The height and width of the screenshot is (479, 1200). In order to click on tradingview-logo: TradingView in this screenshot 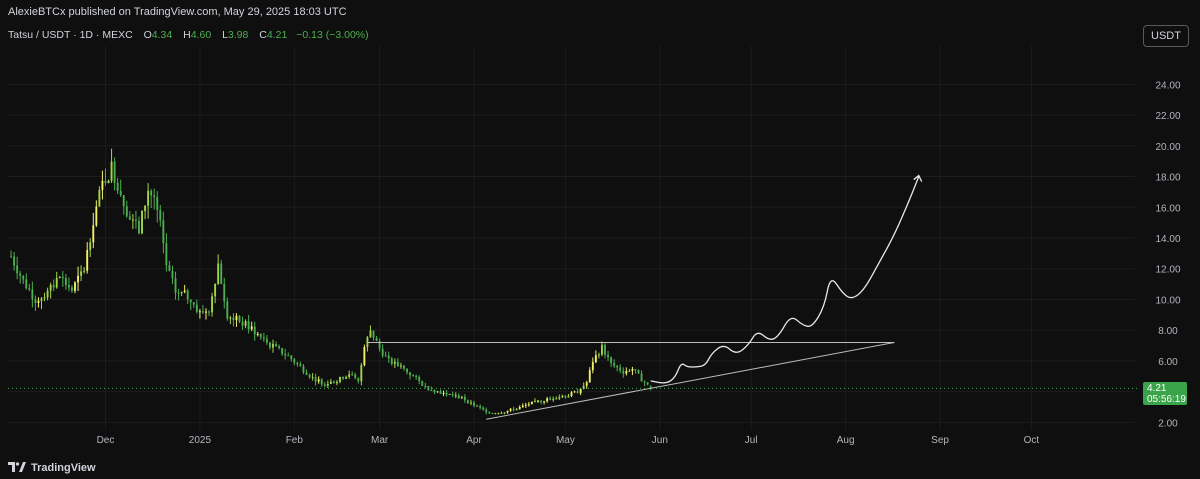, I will do `click(52, 467)`.